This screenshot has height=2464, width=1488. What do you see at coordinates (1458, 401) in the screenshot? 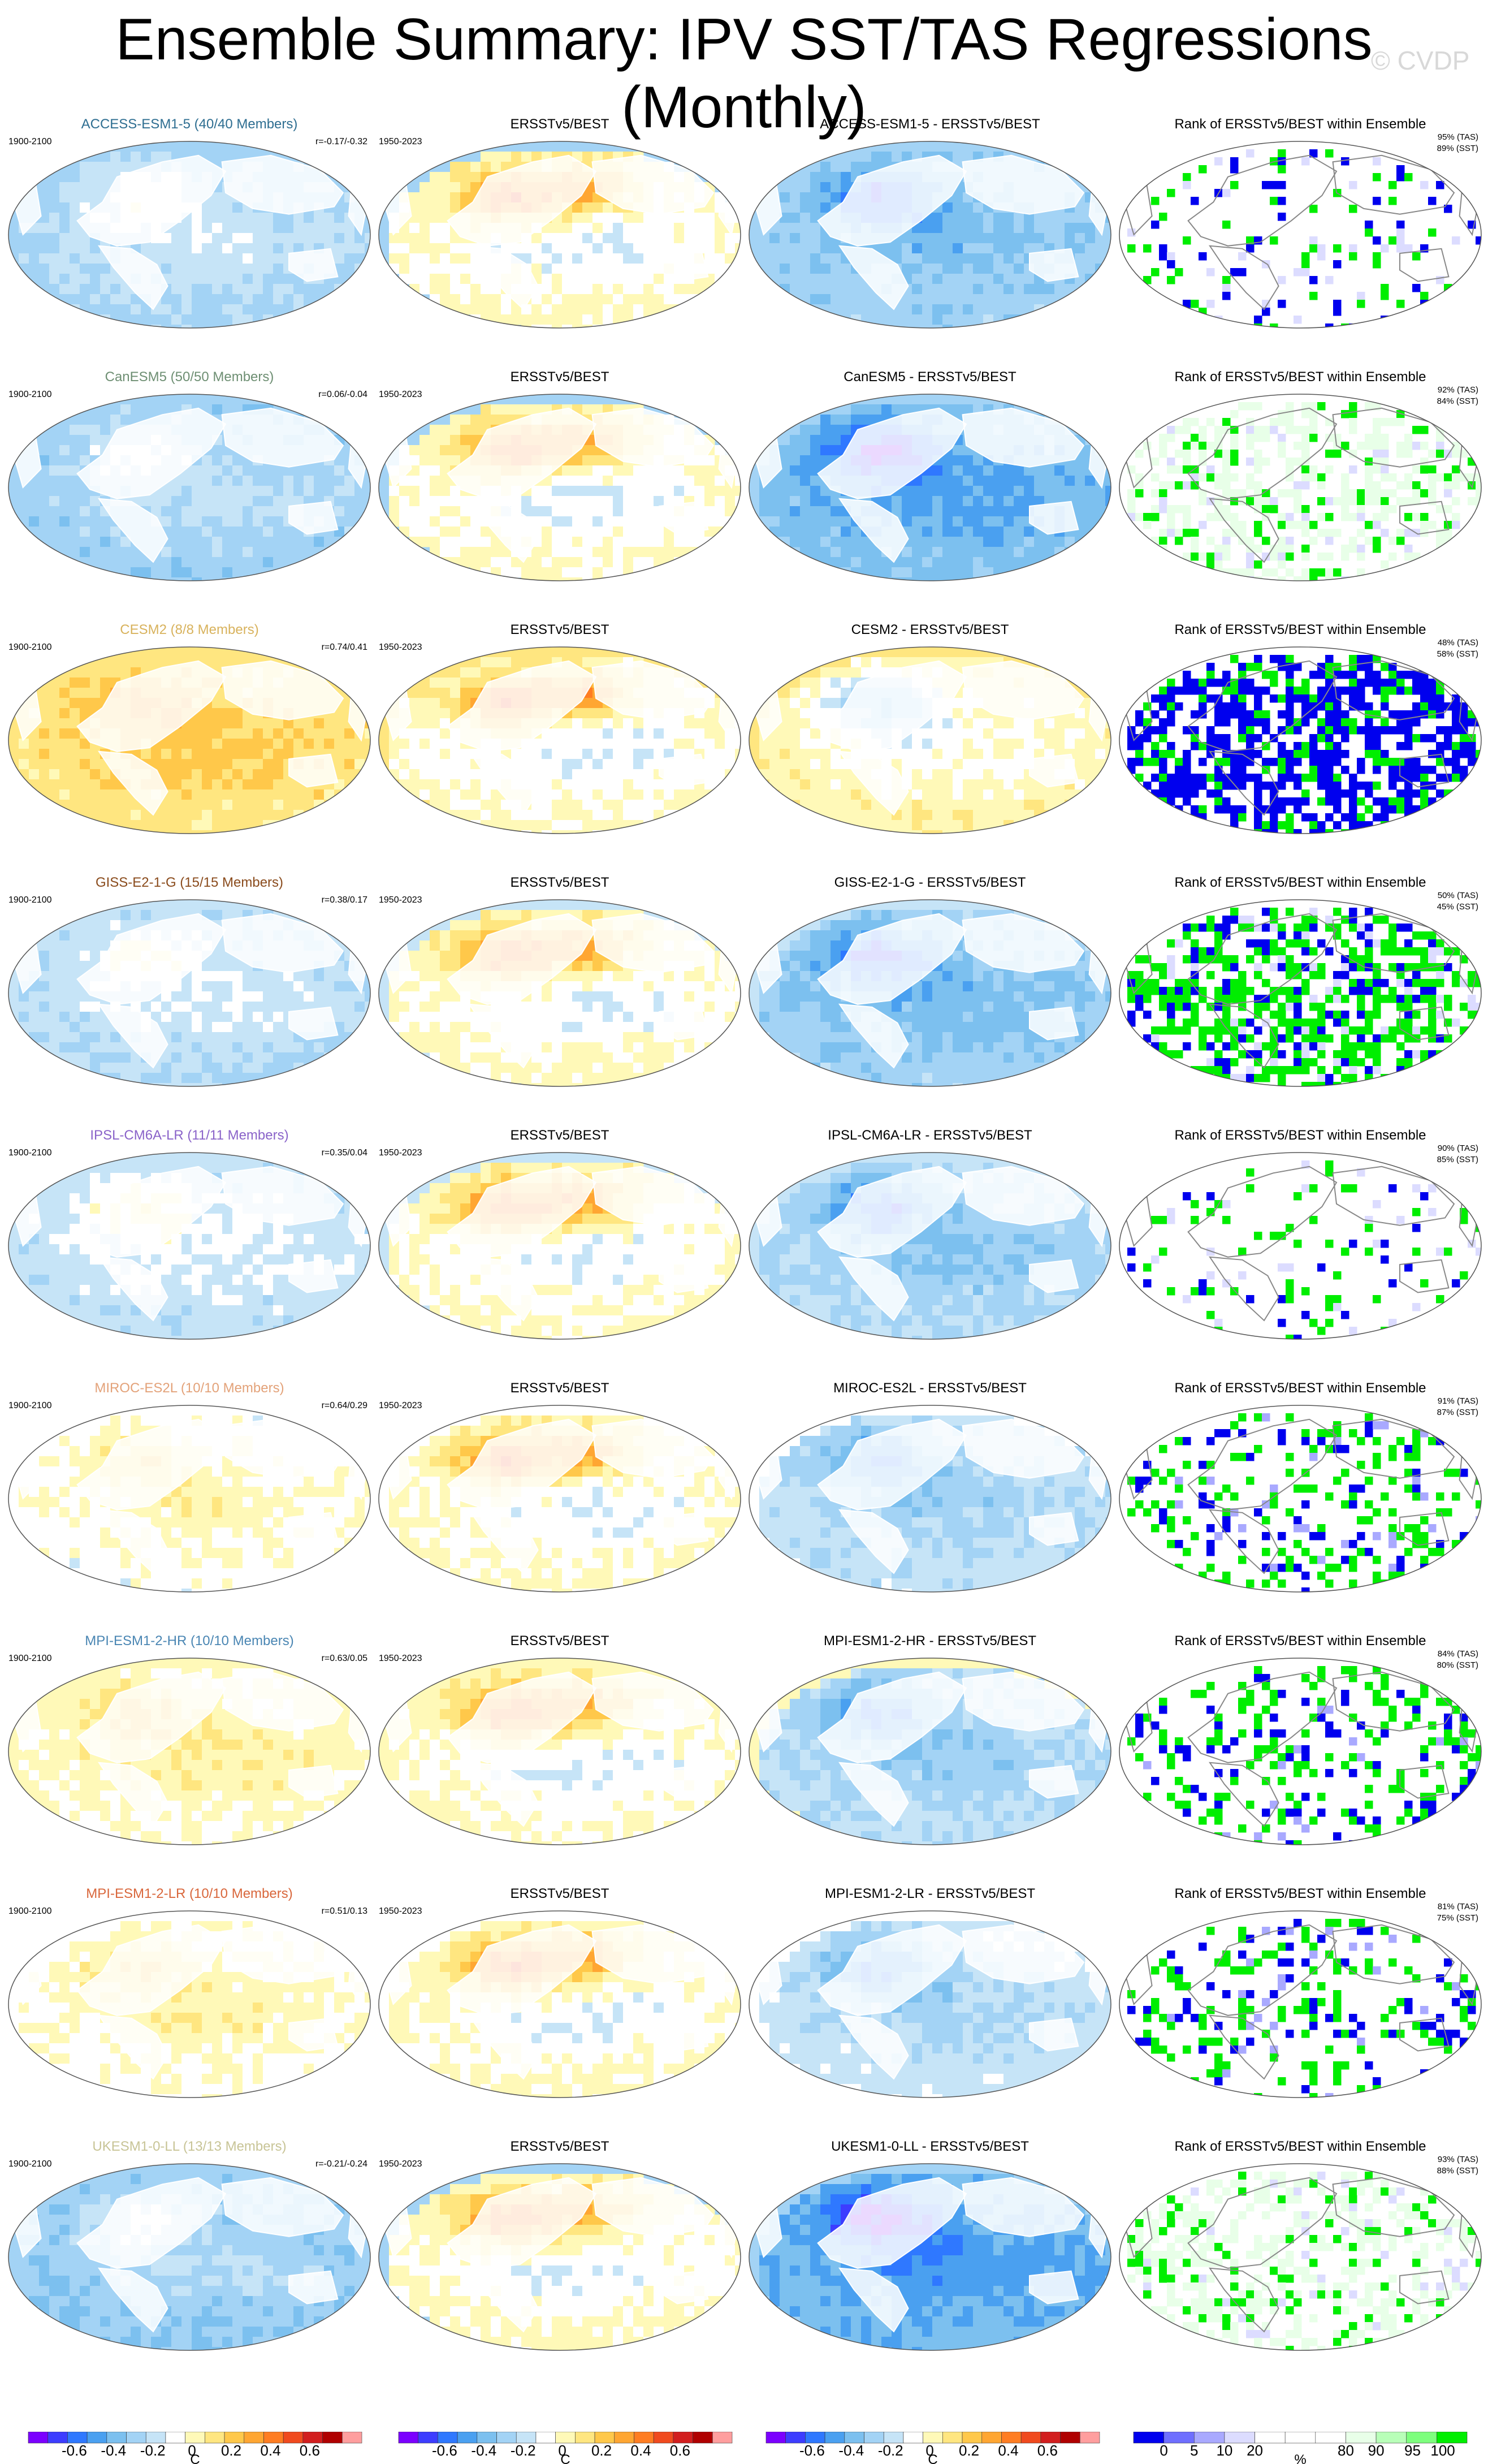
I see `rank-sst: 84% (SST)` at bounding box center [1458, 401].